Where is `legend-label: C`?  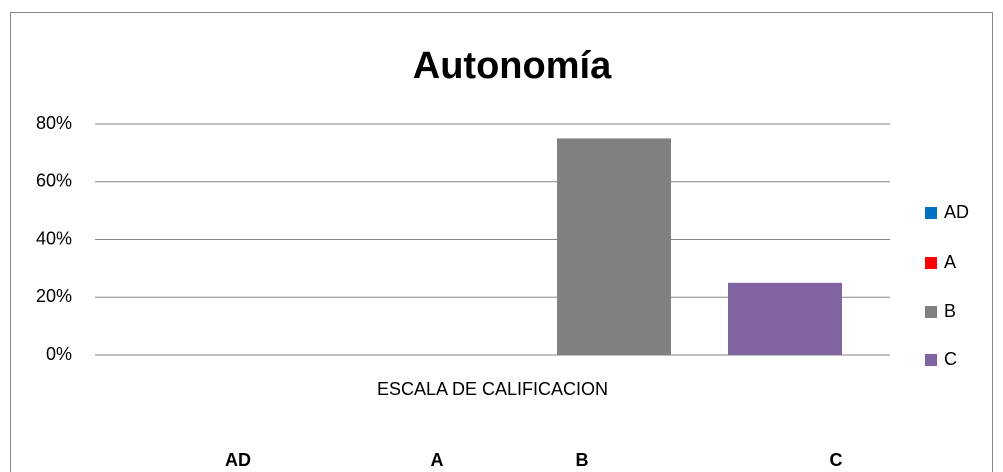 legend-label: C is located at coordinates (950, 359).